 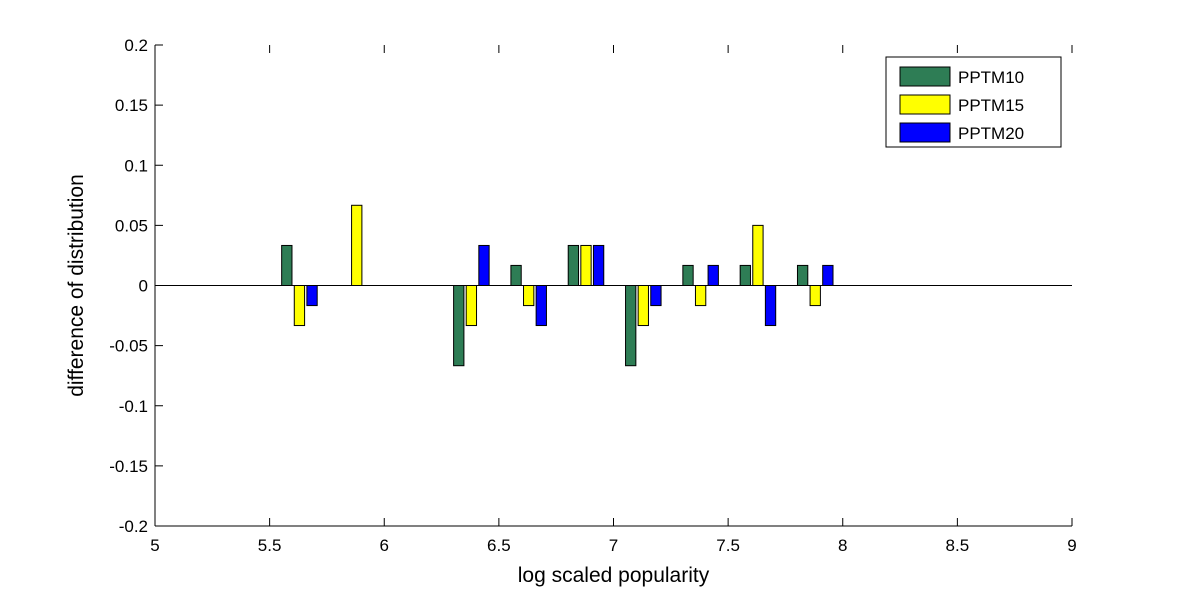 What do you see at coordinates (128, 346) in the screenshot?
I see `y-tick-label-5: -0.05` at bounding box center [128, 346].